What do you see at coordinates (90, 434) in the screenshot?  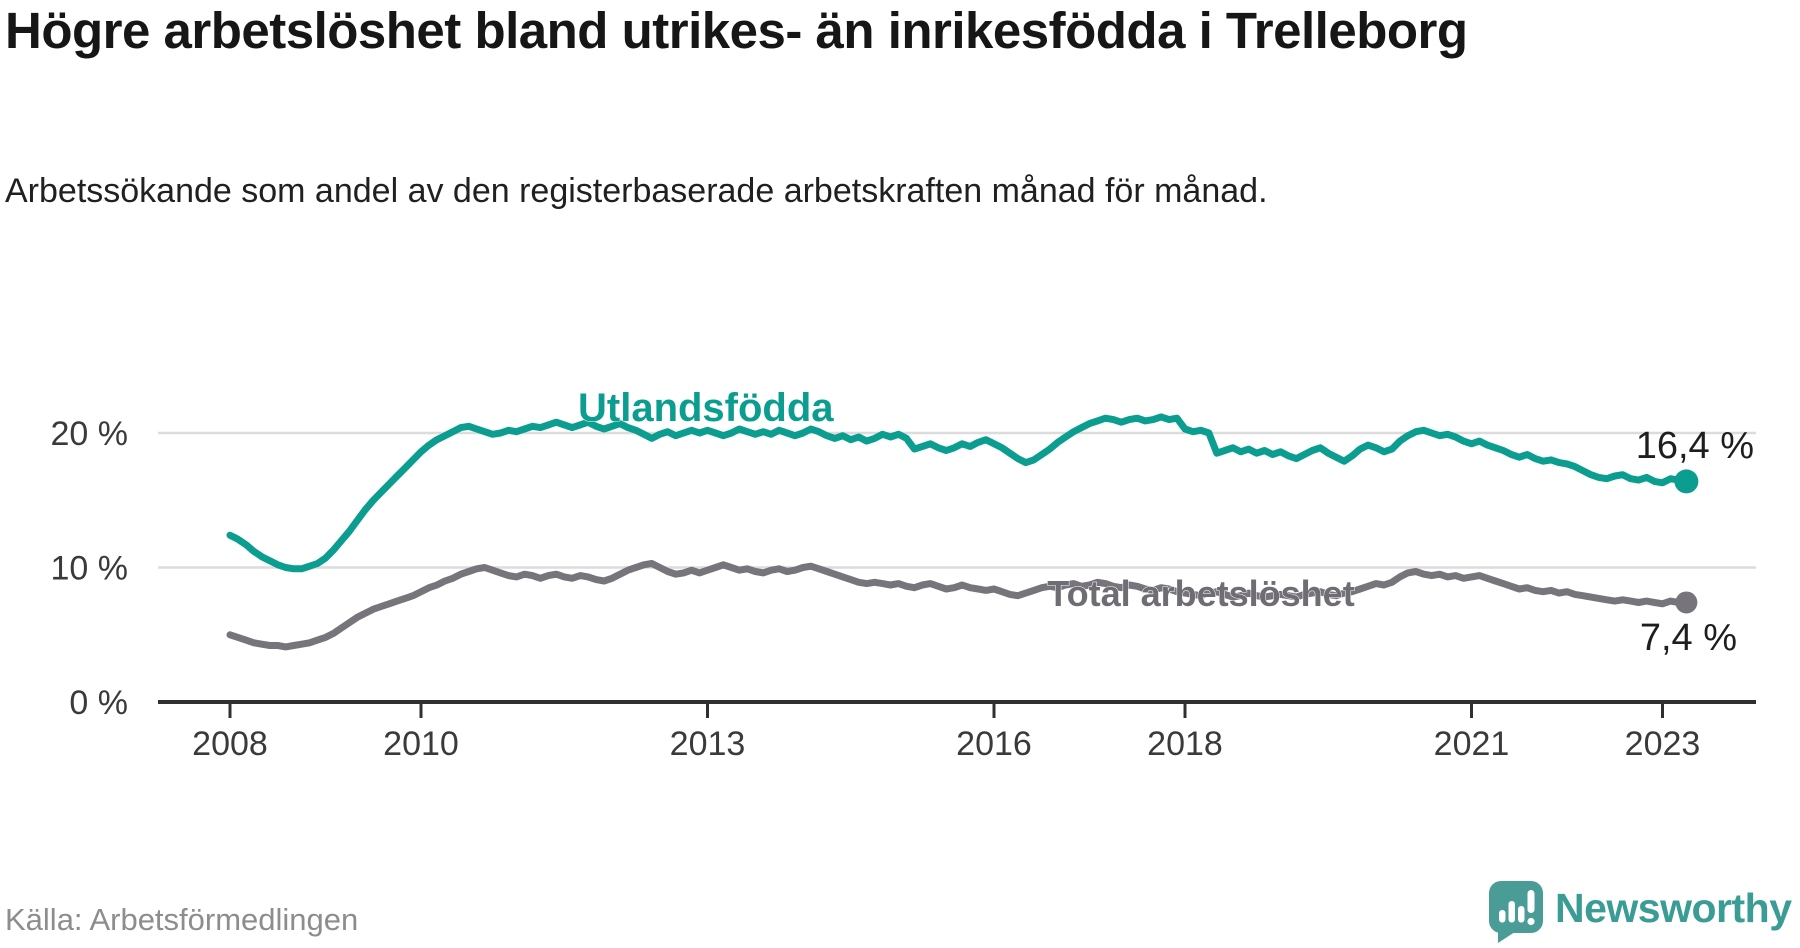 I see `y-tick-label: 20 %` at bounding box center [90, 434].